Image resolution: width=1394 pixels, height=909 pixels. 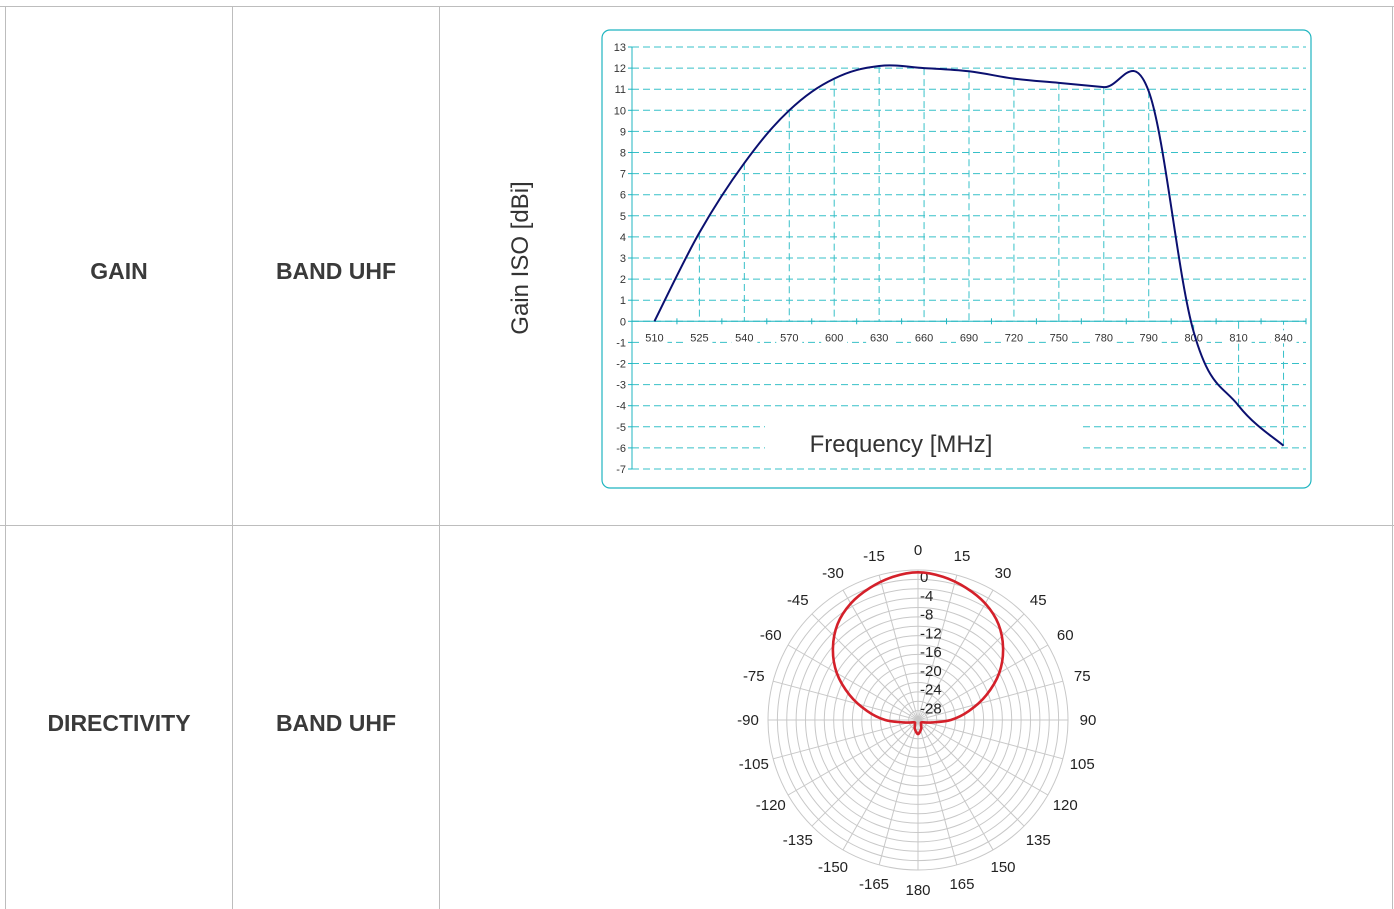 I want to click on gain-x-tick-label: 780, so click(x=1104, y=338).